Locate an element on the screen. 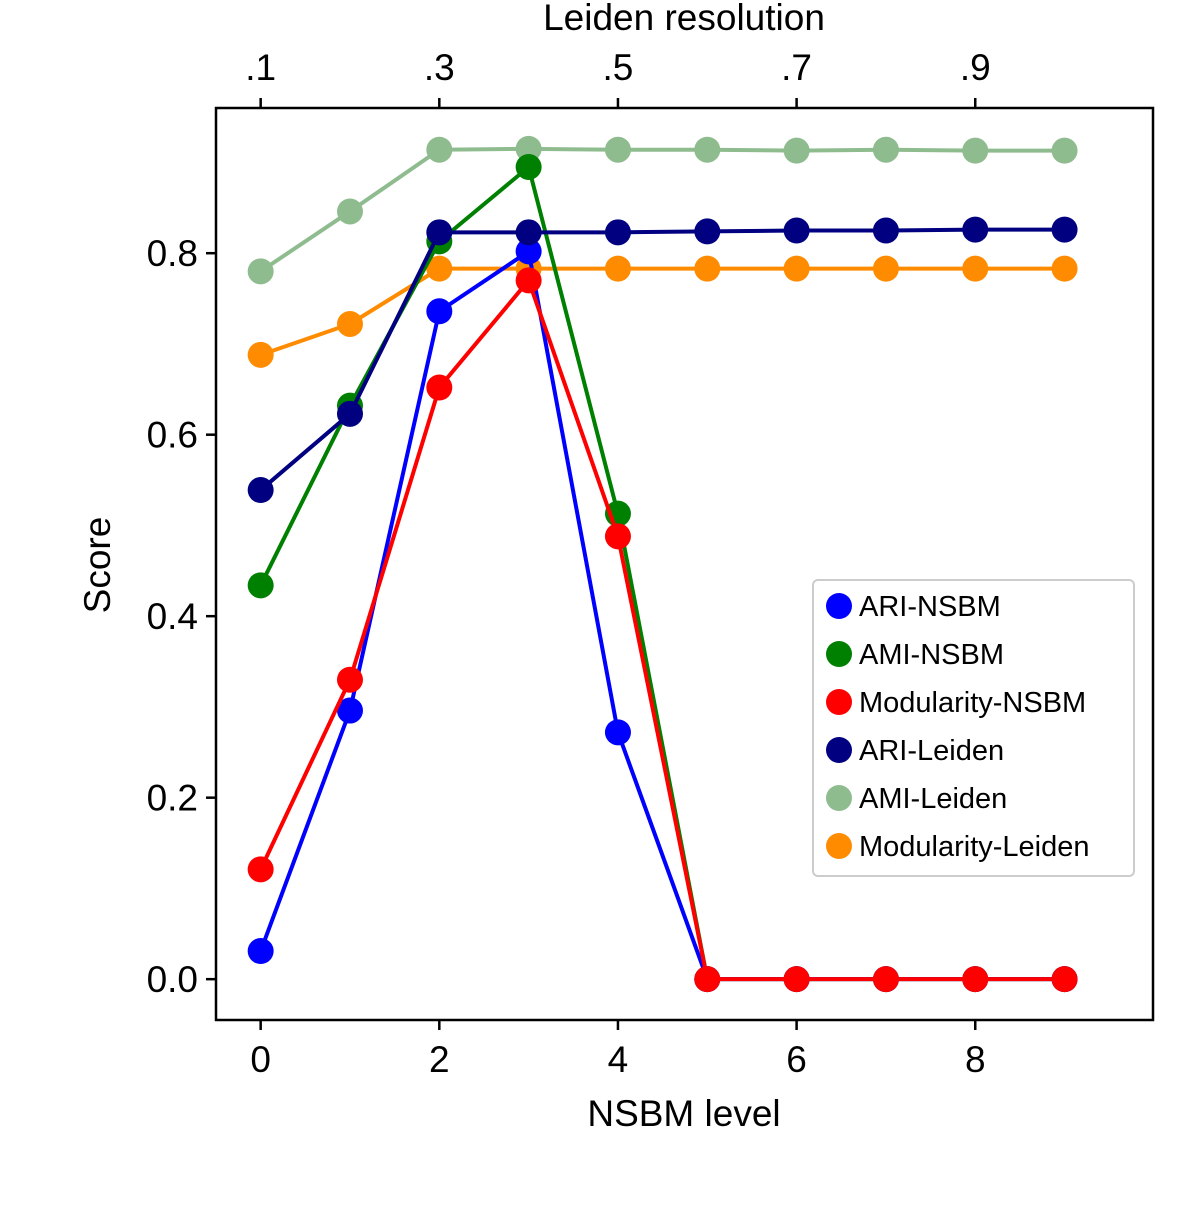  y-axis-title: Score is located at coordinates (97, 565).